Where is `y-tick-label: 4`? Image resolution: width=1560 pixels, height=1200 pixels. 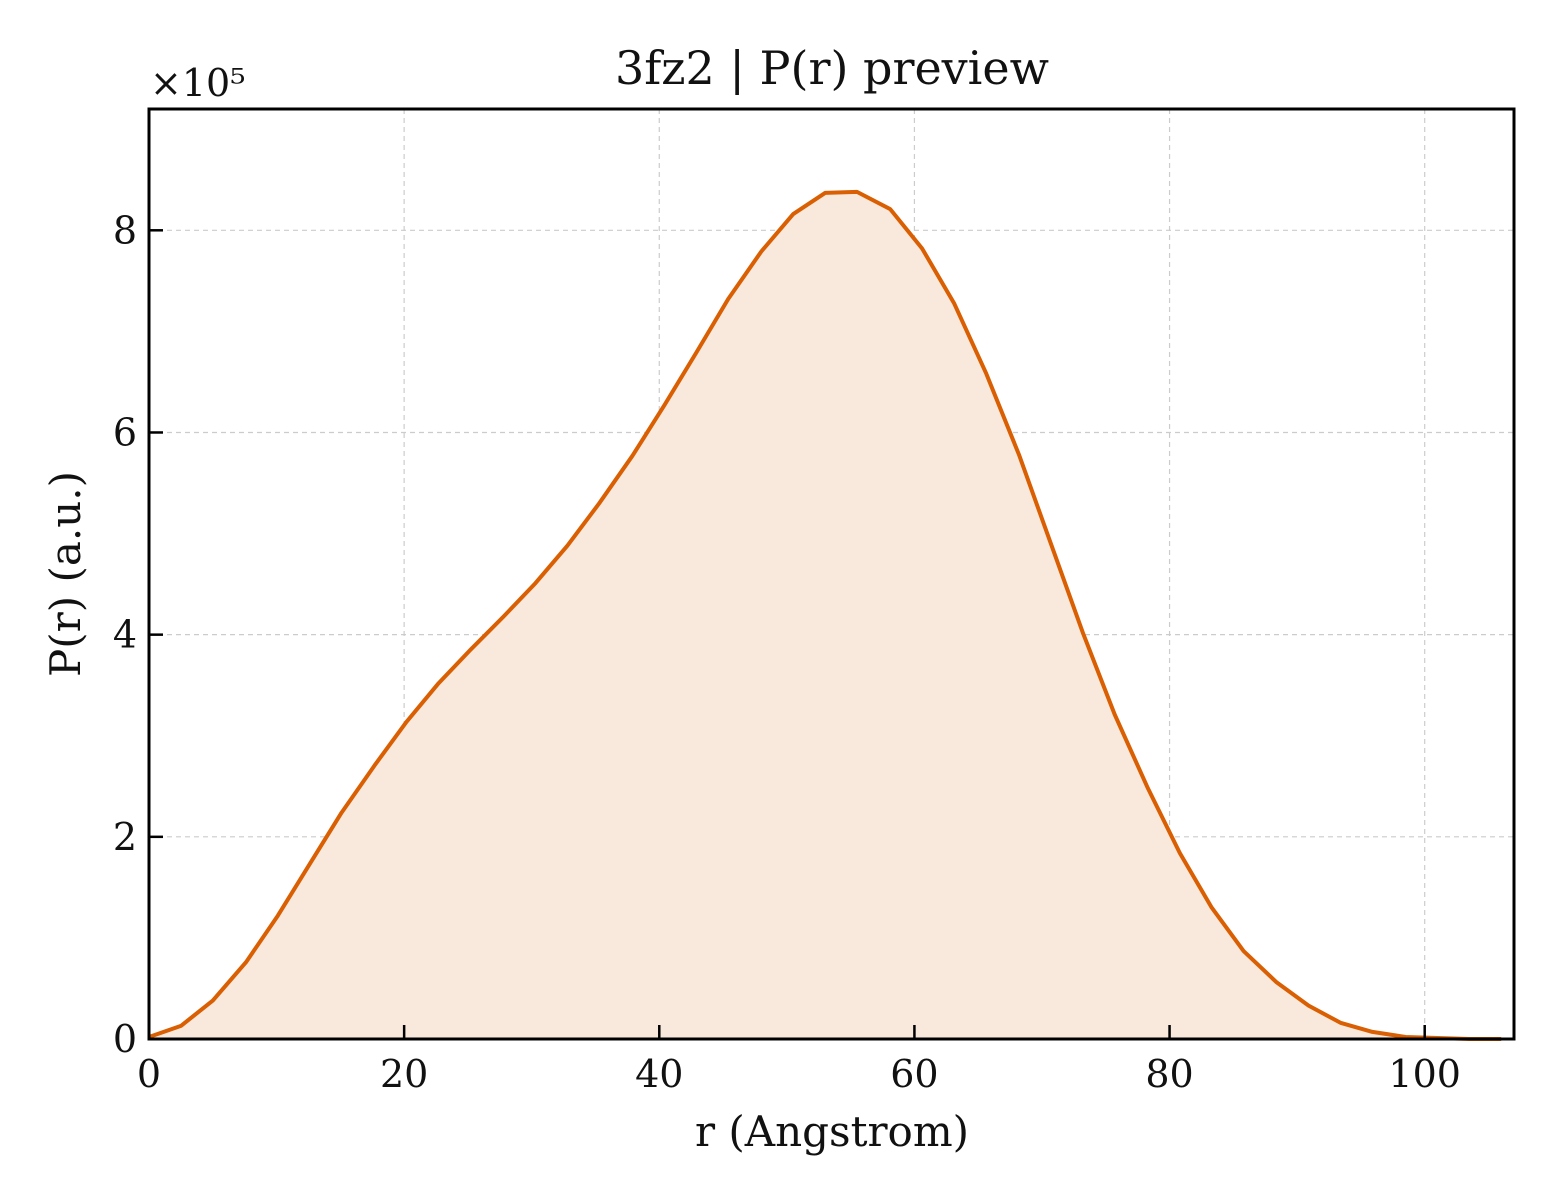
y-tick-label: 4 is located at coordinates (125, 635).